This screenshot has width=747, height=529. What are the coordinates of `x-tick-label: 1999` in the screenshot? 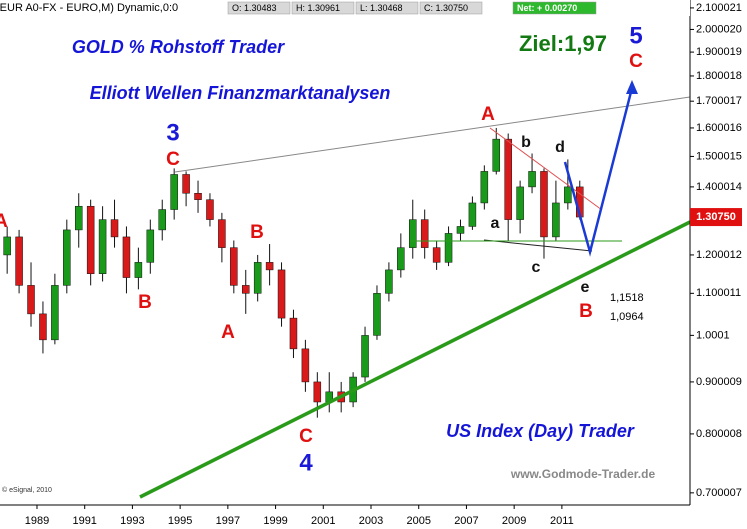 It's located at (275, 521).